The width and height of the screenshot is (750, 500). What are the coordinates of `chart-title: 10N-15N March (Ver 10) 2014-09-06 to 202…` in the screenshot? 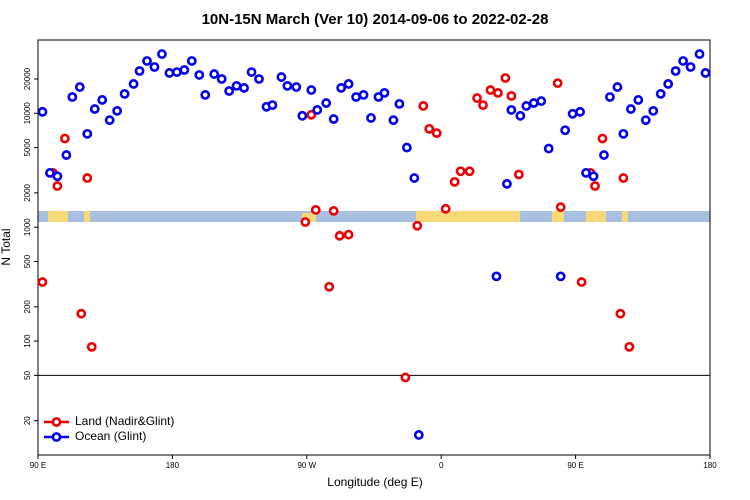 It's located at (375, 19).